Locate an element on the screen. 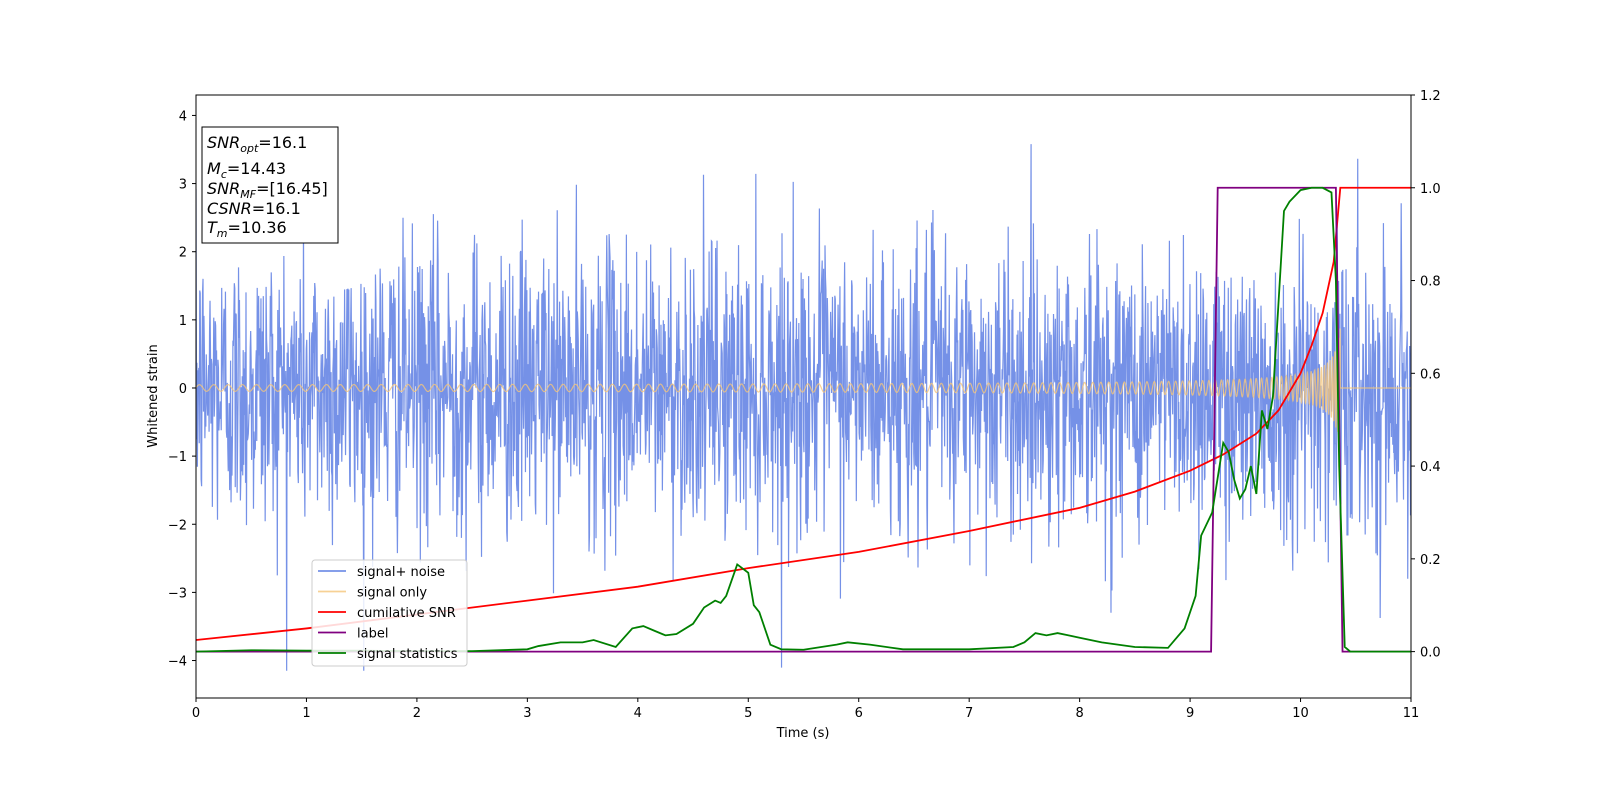  y-axis-left: −4 −3 −2 −1 0 1 2 3 4 is located at coordinates (182, 389).